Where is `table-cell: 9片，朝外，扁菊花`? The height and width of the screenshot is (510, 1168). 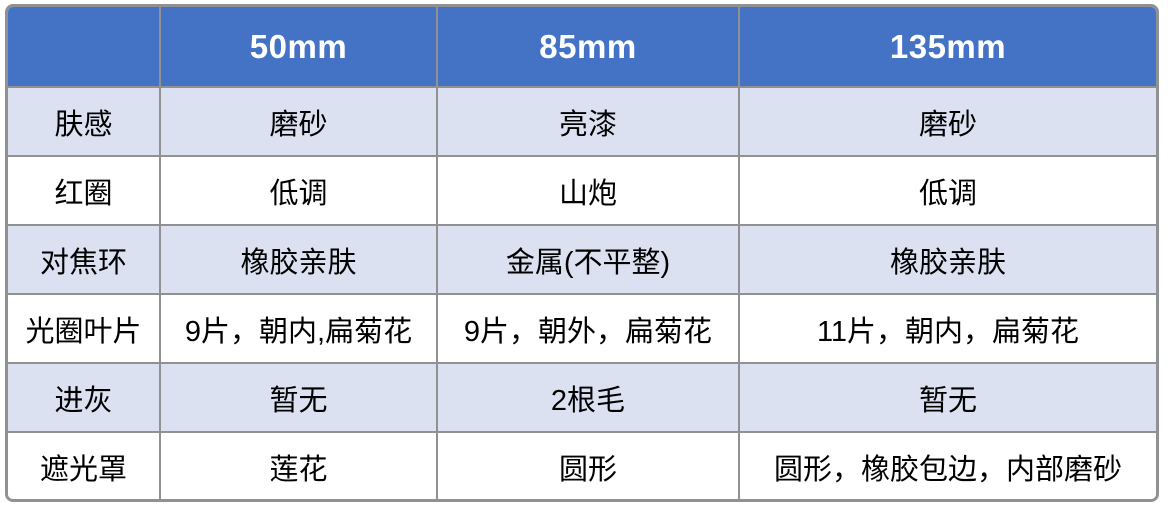 table-cell: 9片，朝外，扁菊花 is located at coordinates (588, 328).